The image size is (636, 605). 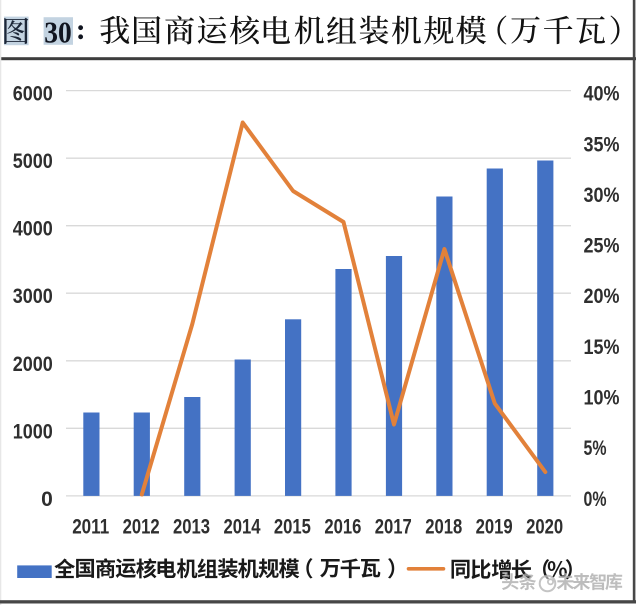 What do you see at coordinates (47, 499) in the screenshot?
I see `svg-text: 0` at bounding box center [47, 499].